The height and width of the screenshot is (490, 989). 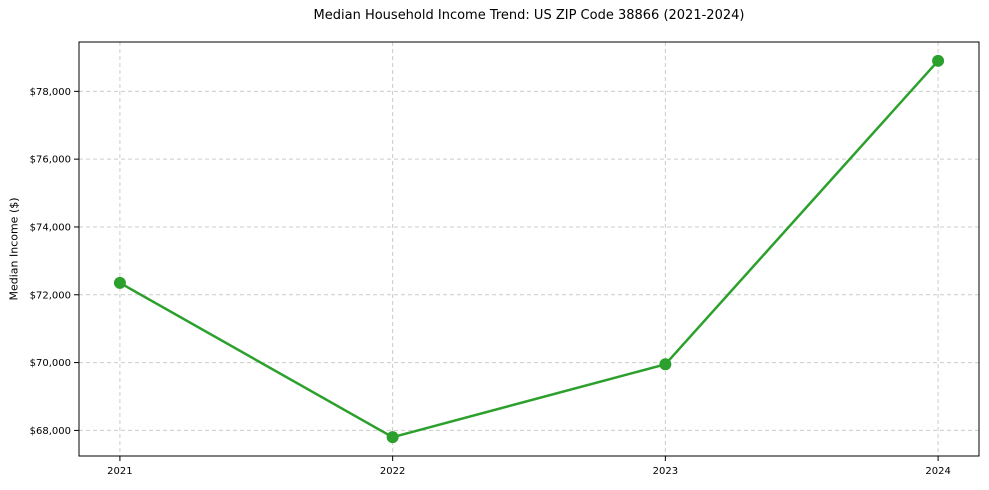 I want to click on y-tick-label: $68,000, so click(x=50, y=431).